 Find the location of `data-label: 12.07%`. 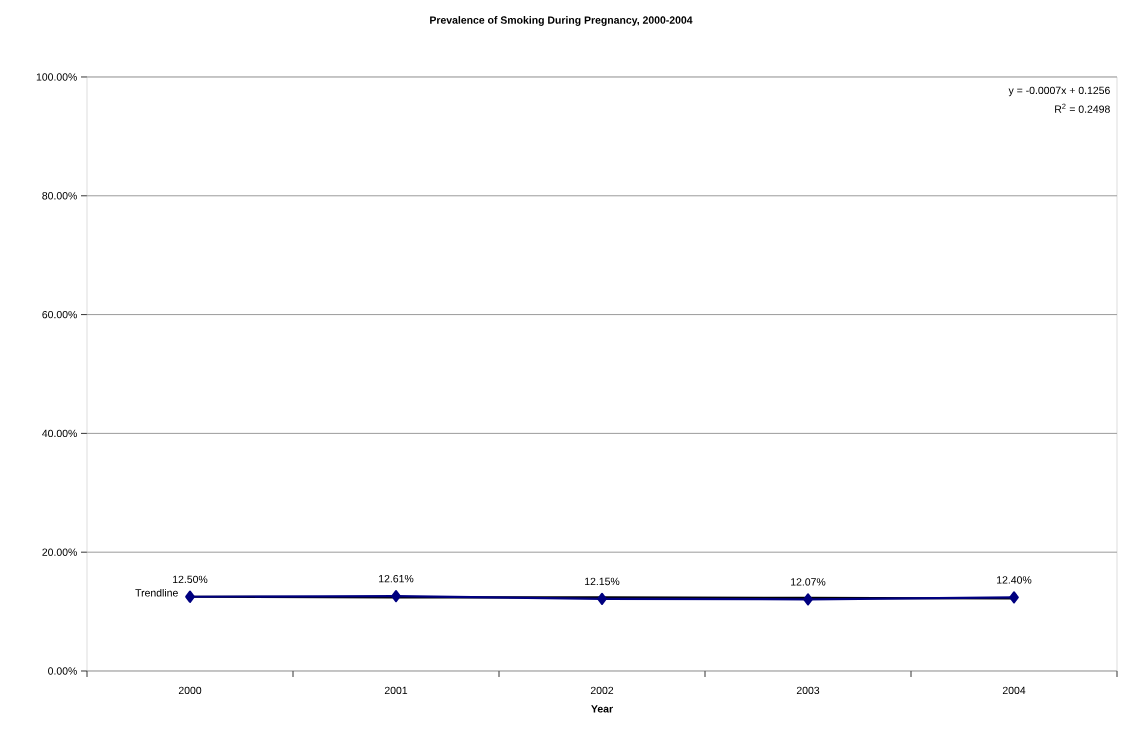

data-label: 12.07% is located at coordinates (808, 582).